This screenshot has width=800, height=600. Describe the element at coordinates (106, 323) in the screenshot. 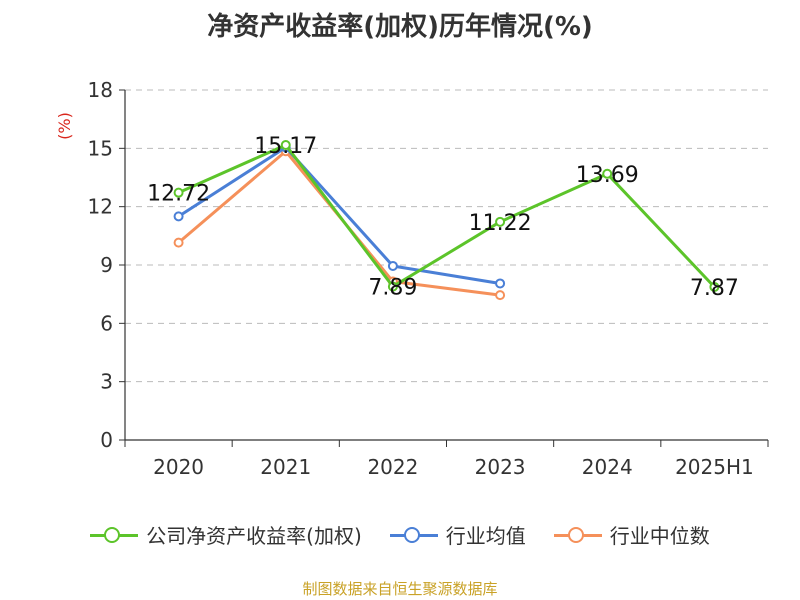

I see `y-tick-label: 6` at that location.